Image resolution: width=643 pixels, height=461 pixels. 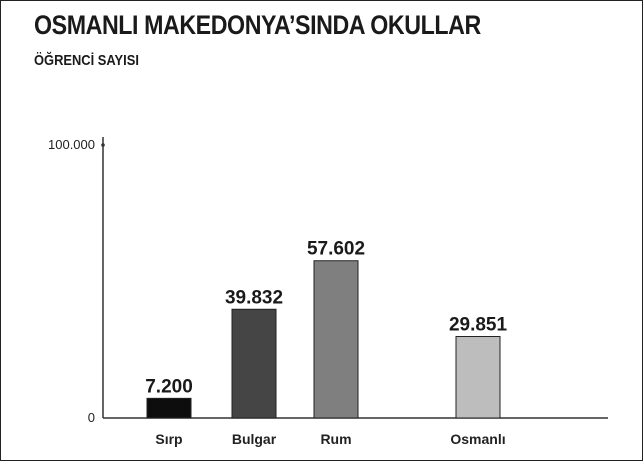 What do you see at coordinates (478, 325) in the screenshot?
I see `data-label: 29.851` at bounding box center [478, 325].